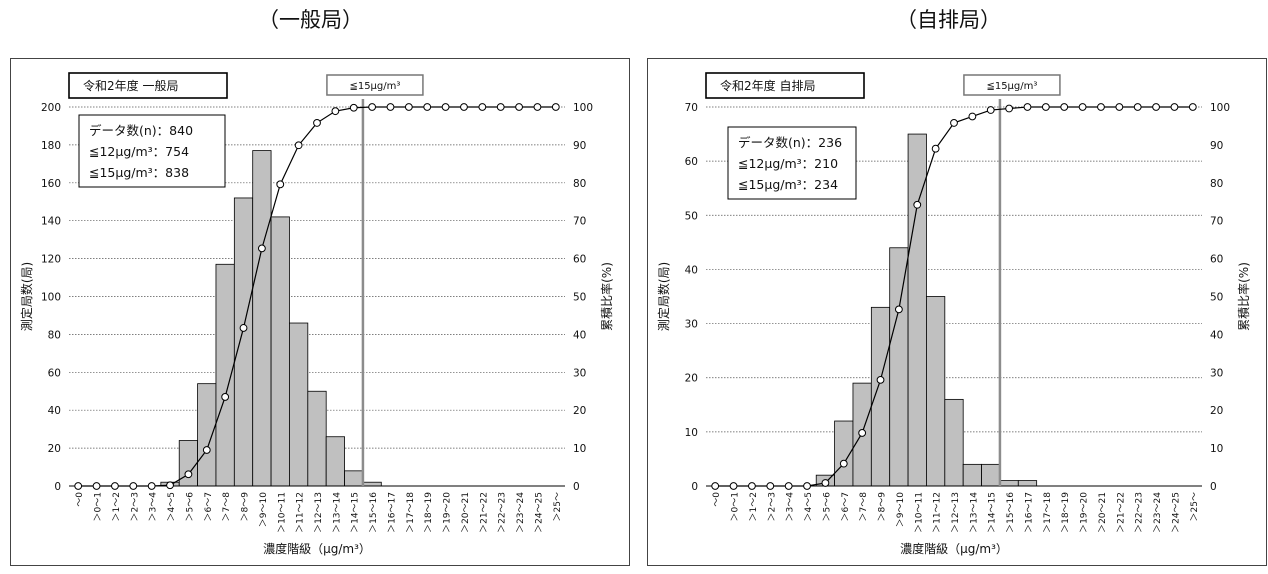  I want to click on info-line: ≦15μg/m³：838, so click(139, 172).